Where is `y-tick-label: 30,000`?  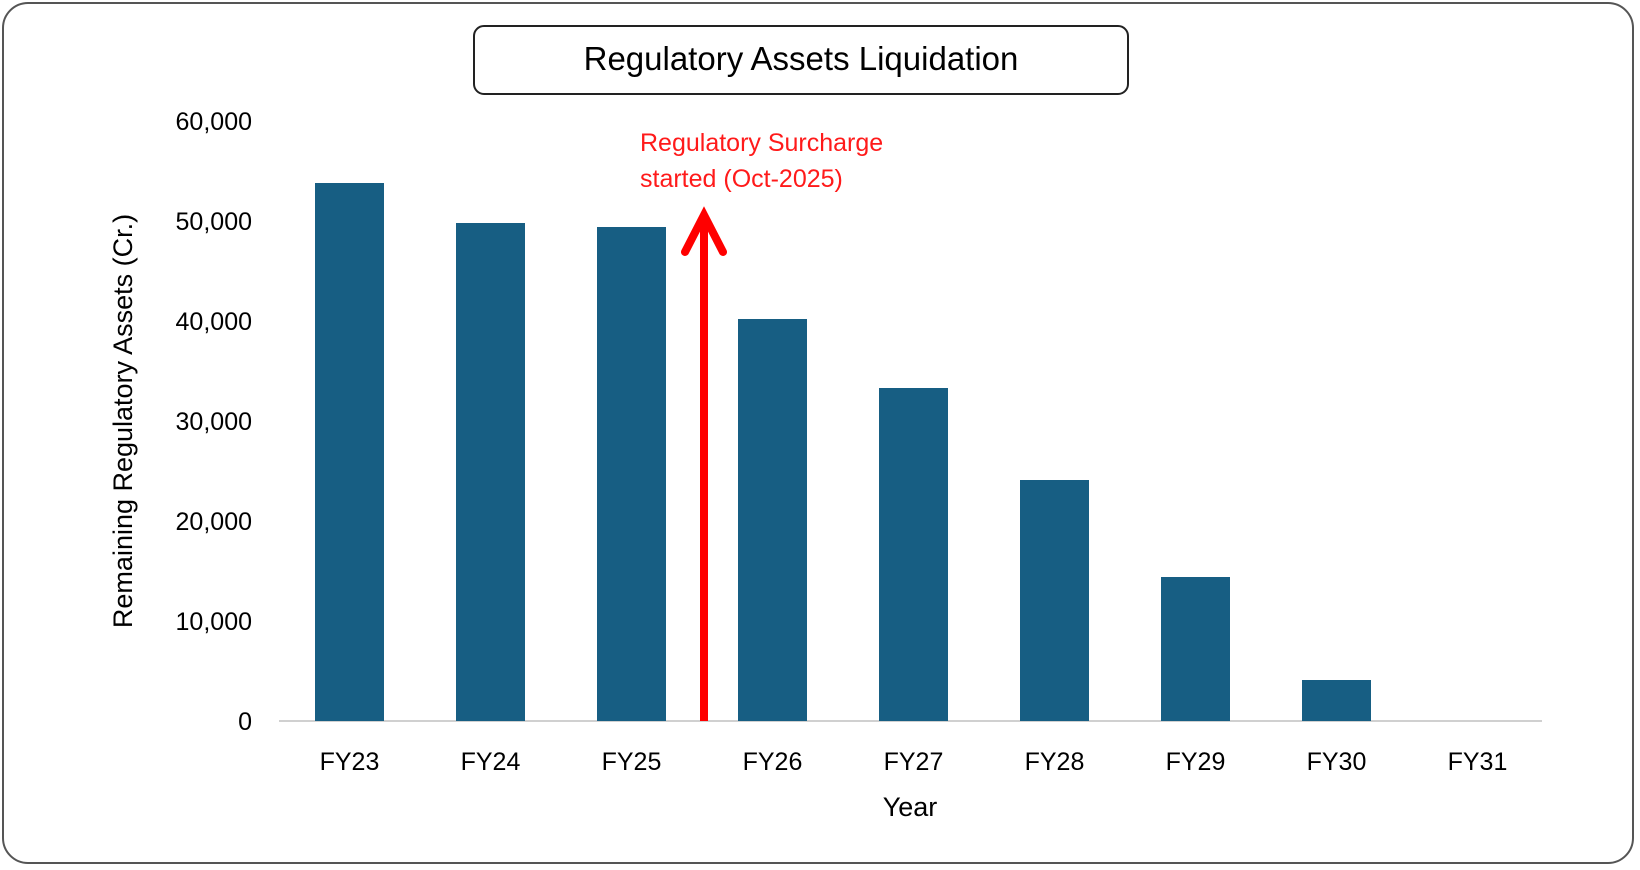
y-tick-label: 30,000 is located at coordinates (214, 422).